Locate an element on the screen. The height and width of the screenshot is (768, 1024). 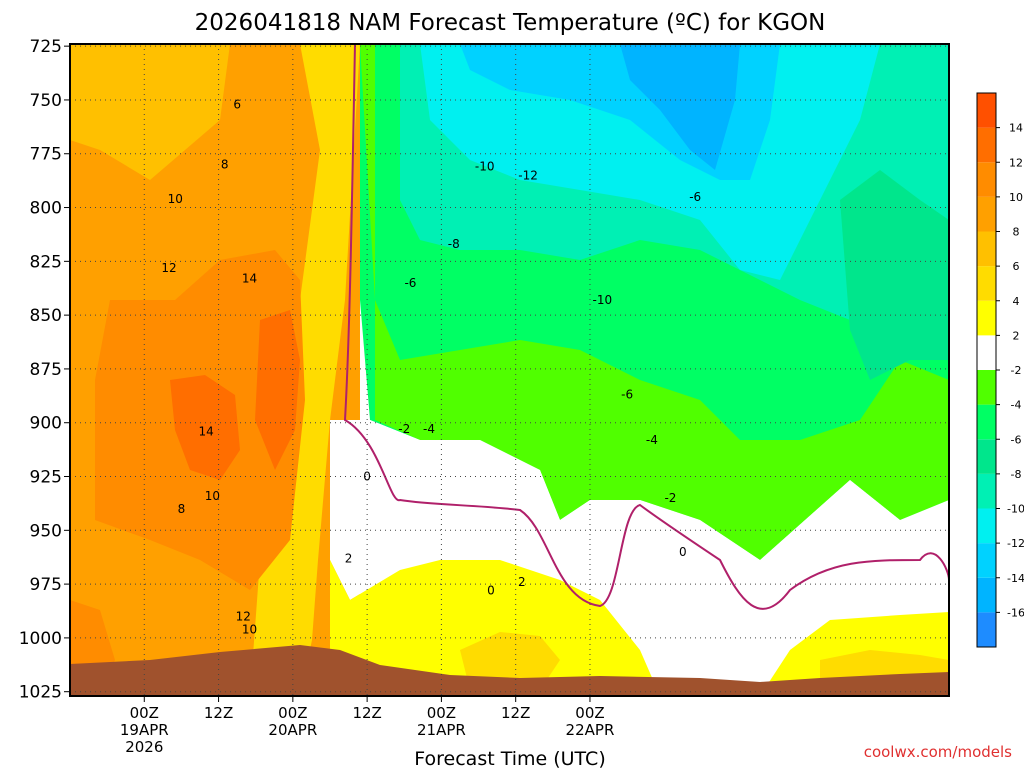
colorbar-label: 2 is located at coordinates (1016, 335).